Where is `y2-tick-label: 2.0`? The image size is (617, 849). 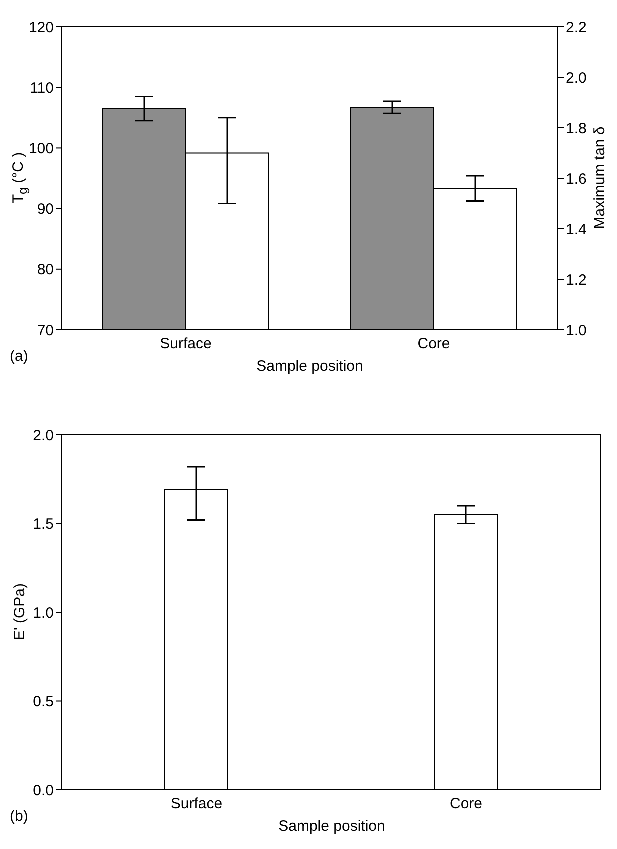
y2-tick-label: 2.0 is located at coordinates (576, 78).